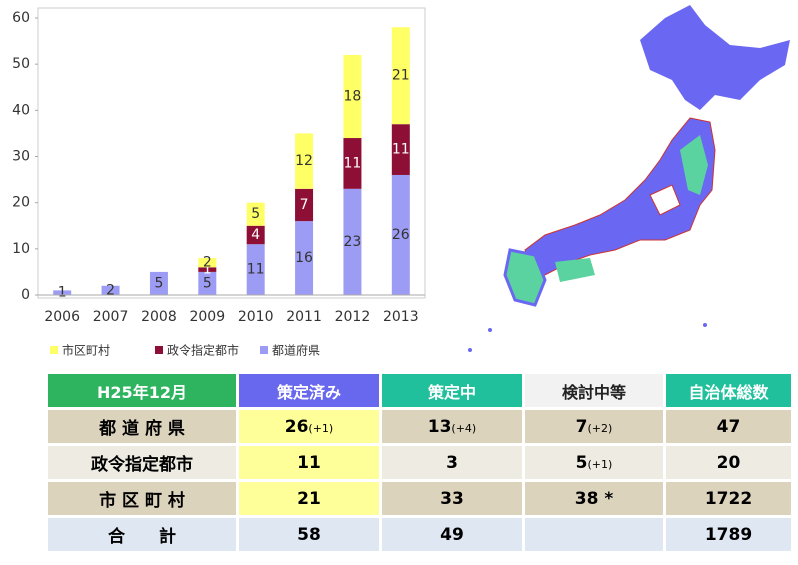 The image size is (798, 565). I want to click on cell-text: 1722, so click(728, 498).